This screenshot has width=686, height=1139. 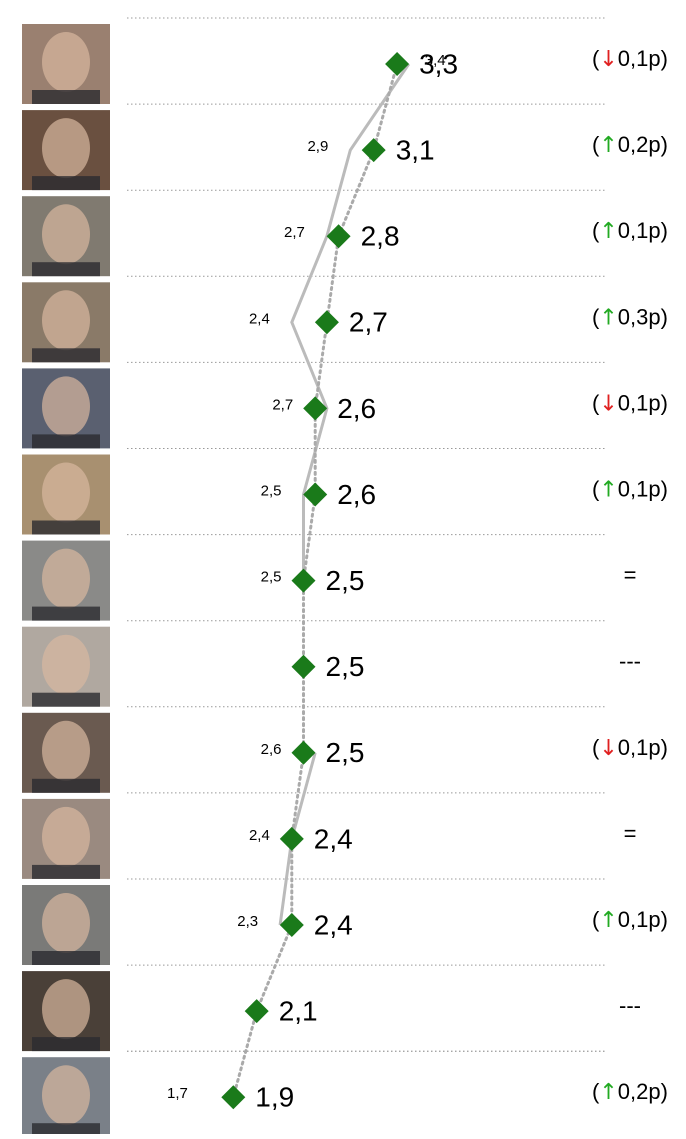 What do you see at coordinates (298, 1010) in the screenshot?
I see `value-label: 2,1` at bounding box center [298, 1010].